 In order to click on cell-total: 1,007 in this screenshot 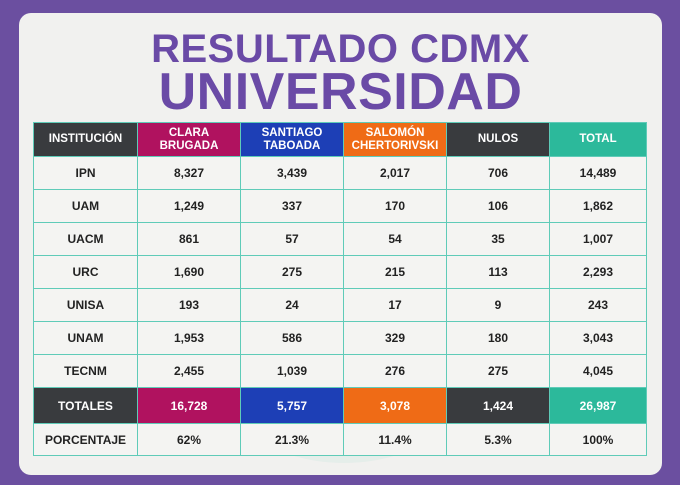, I will do `click(598, 239)`.